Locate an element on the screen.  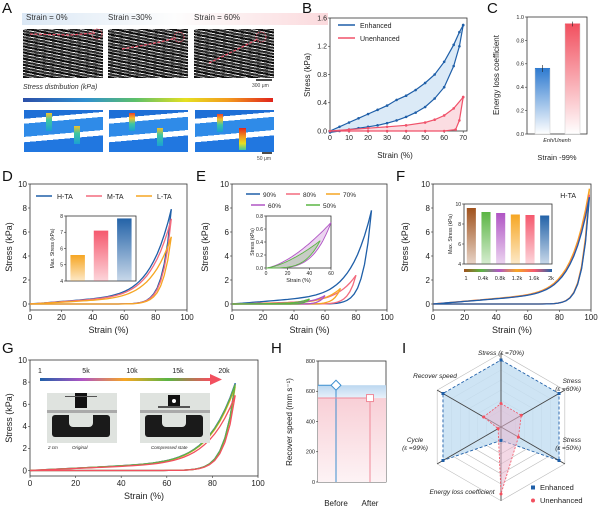
cycle-label: 5k is located at coordinates (86, 371).